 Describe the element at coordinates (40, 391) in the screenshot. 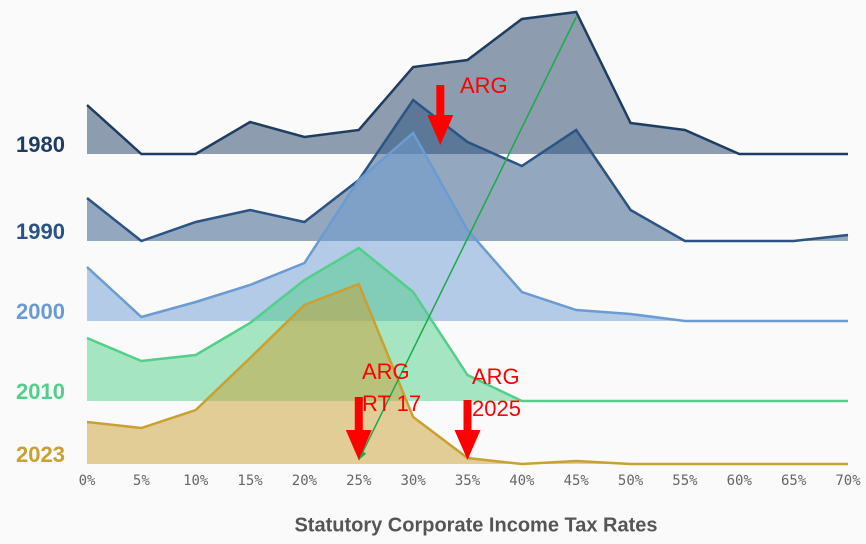

I see `legend-label: 2010` at that location.